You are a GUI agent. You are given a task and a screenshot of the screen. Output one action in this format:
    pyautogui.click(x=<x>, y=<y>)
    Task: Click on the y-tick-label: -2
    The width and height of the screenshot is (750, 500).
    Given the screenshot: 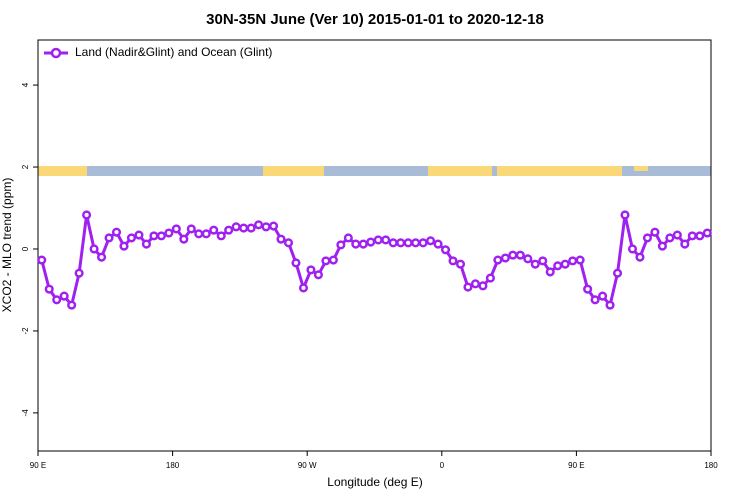 What is the action you would take?
    pyautogui.click(x=25, y=331)
    